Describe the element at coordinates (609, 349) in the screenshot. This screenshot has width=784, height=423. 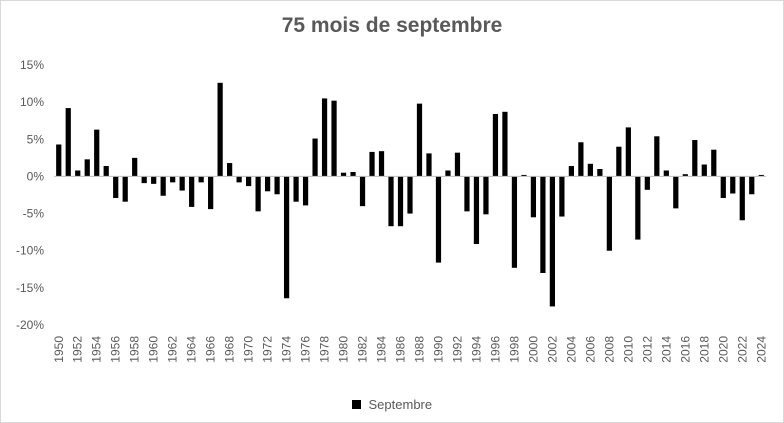
I see `x-tick-label: 2008` at that location.